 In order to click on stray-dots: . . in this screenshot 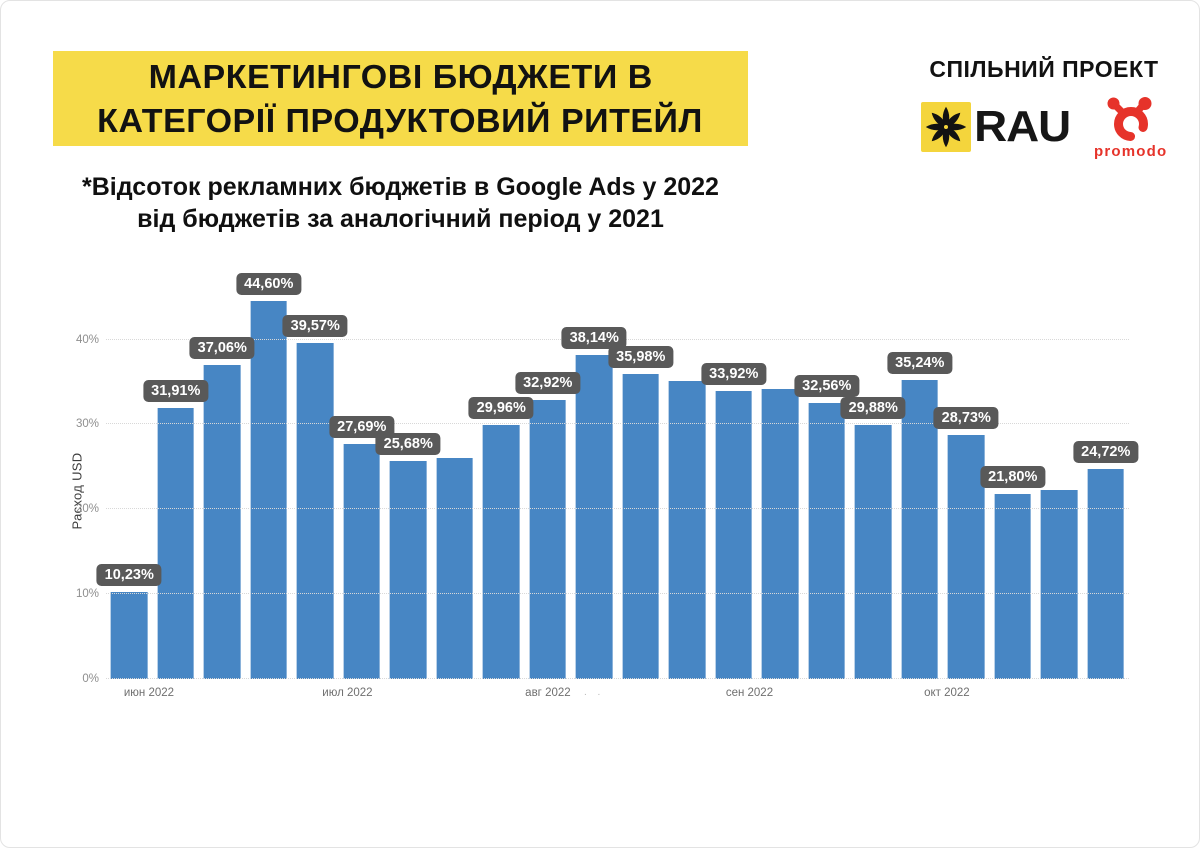, I will do `click(594, 692)`.